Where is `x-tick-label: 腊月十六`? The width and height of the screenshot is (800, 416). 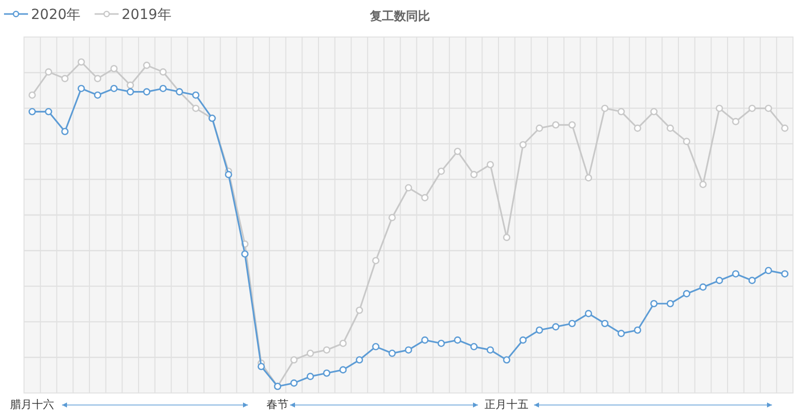 x-tick-label: 腊月十六 is located at coordinates (32, 404).